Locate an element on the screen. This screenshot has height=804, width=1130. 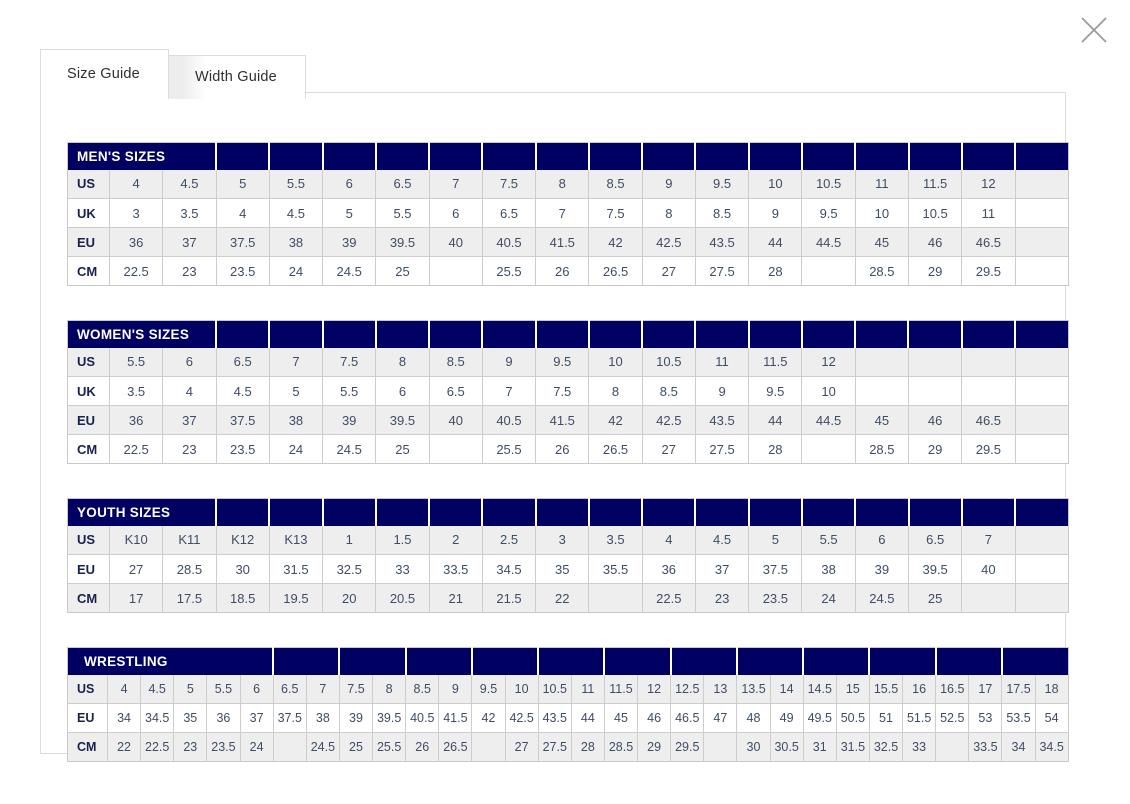
size-cell: 22 is located at coordinates (562, 598).